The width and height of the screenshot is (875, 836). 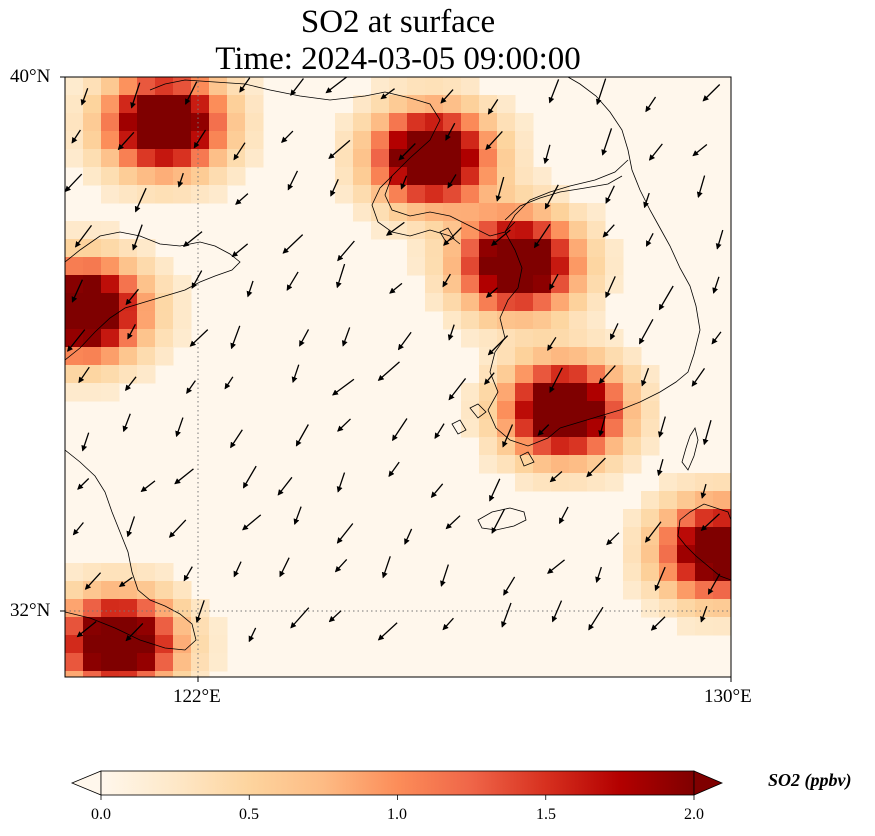 What do you see at coordinates (694, 814) in the screenshot?
I see `colorbar-tick-4: 2.0` at bounding box center [694, 814].